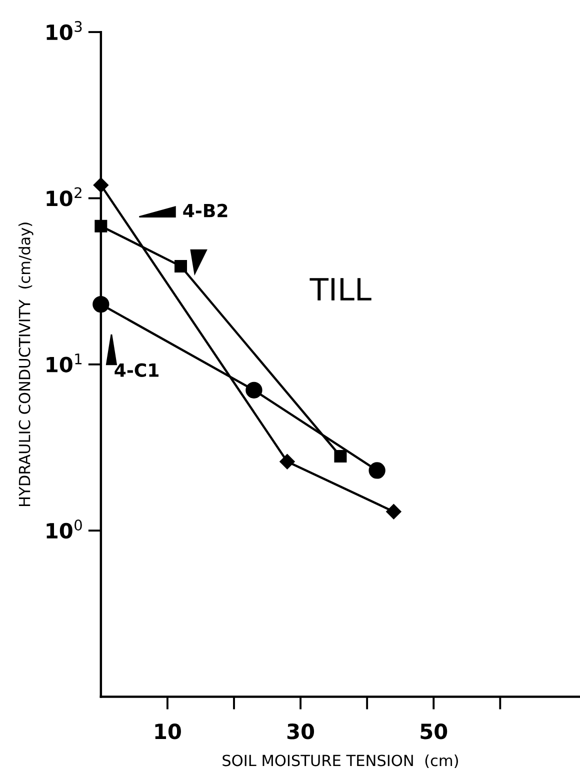 This screenshot has height=782, width=580. What do you see at coordinates (64, 196) in the screenshot?
I see `y-tick-label: 10$^{2}$` at bounding box center [64, 196].